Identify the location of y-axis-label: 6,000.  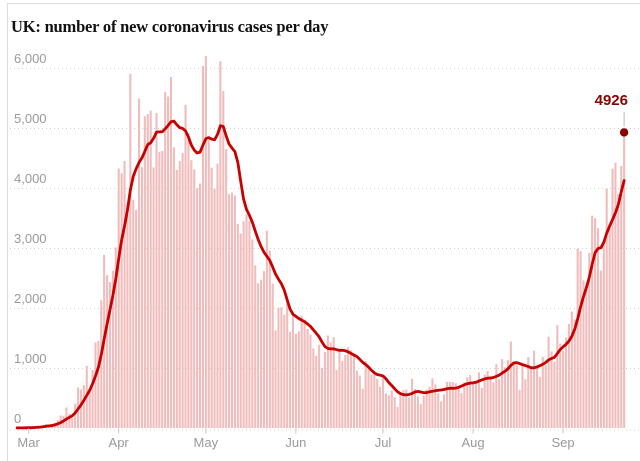
(30, 58).